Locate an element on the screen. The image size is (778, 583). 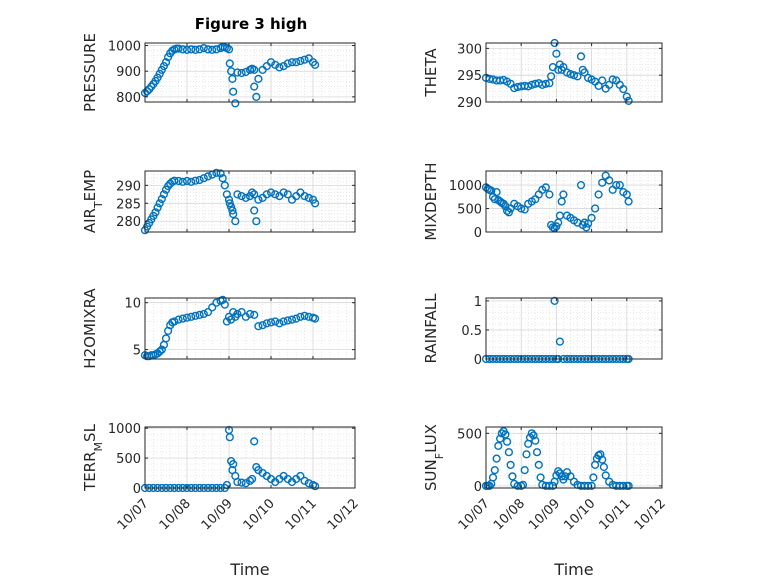
data-series is located at coordinates (230, 328).